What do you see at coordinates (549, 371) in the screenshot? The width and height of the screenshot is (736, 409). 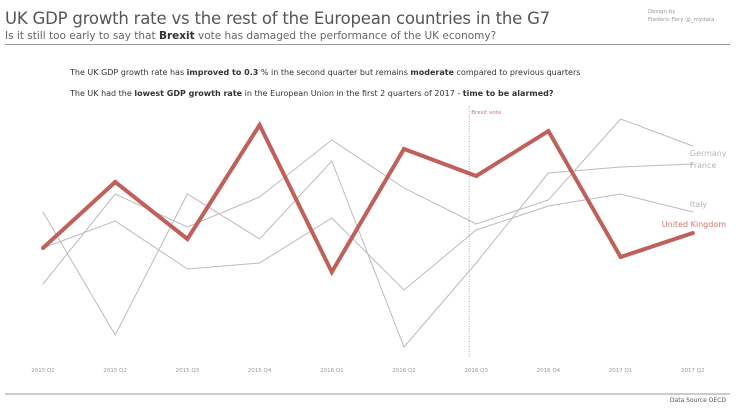 I see `x-tick-label: 2016 Q4` at bounding box center [549, 371].